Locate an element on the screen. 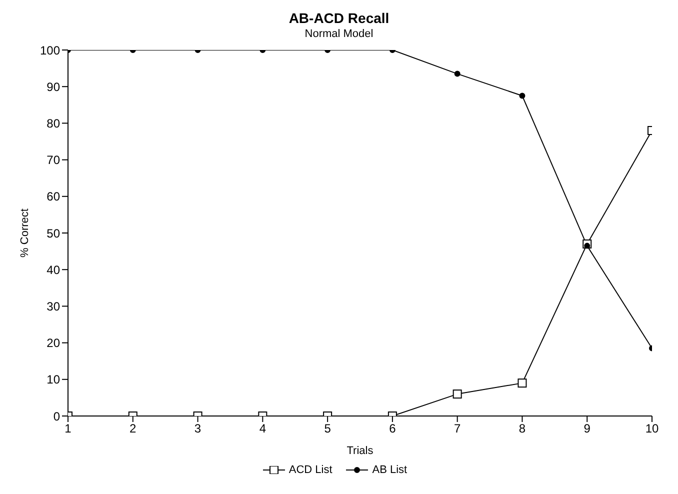  y-tick-label: 30 is located at coordinates (53, 306).